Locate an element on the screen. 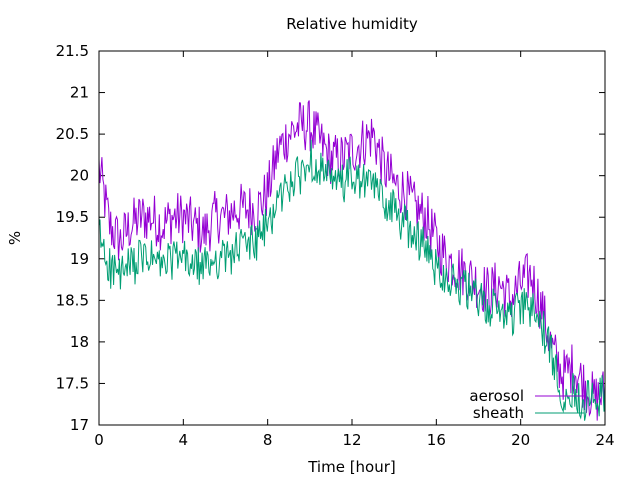 This screenshot has height=480, width=640. x-axis-label: Time [hour] is located at coordinates (351, 467).